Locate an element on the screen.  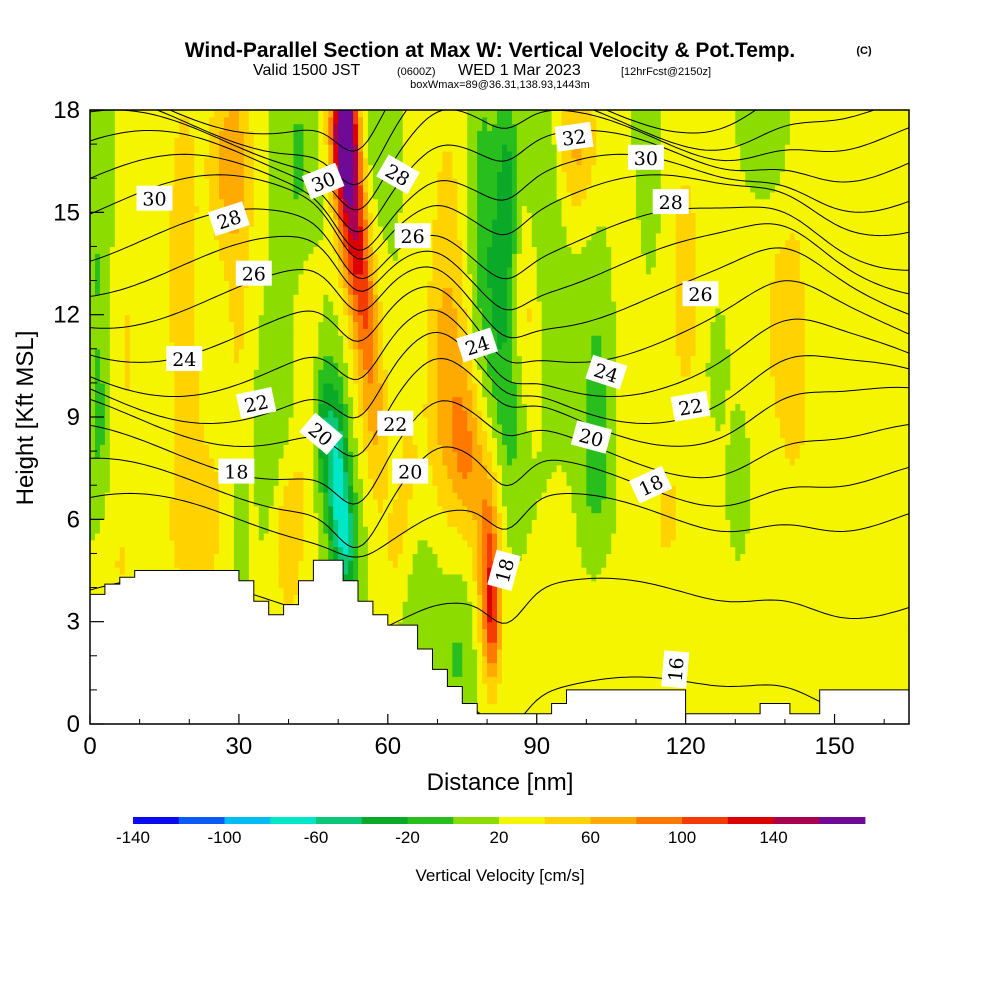
contour-label-box is located at coordinates (236, 471).